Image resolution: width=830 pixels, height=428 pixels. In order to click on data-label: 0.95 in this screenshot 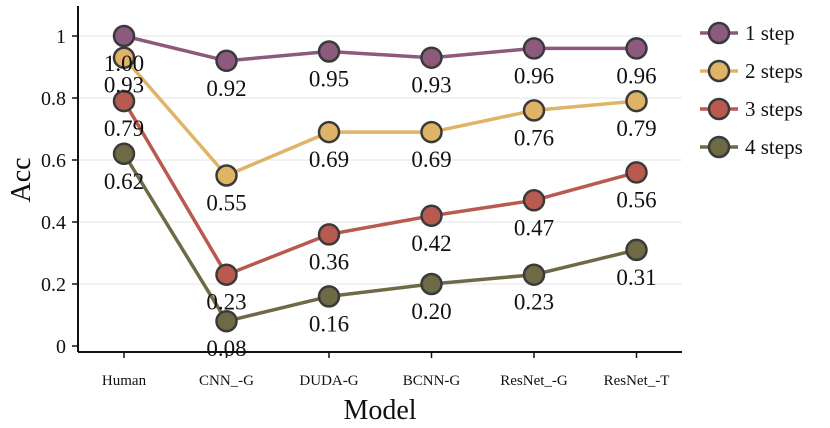, I will do `click(329, 79)`.